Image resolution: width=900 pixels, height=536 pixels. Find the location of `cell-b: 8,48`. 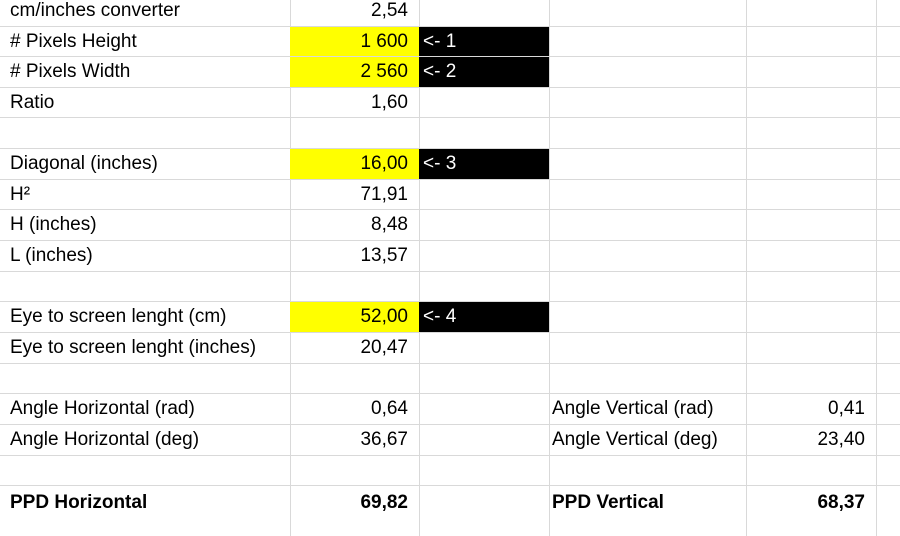

cell-b: 8,48 is located at coordinates (389, 224).